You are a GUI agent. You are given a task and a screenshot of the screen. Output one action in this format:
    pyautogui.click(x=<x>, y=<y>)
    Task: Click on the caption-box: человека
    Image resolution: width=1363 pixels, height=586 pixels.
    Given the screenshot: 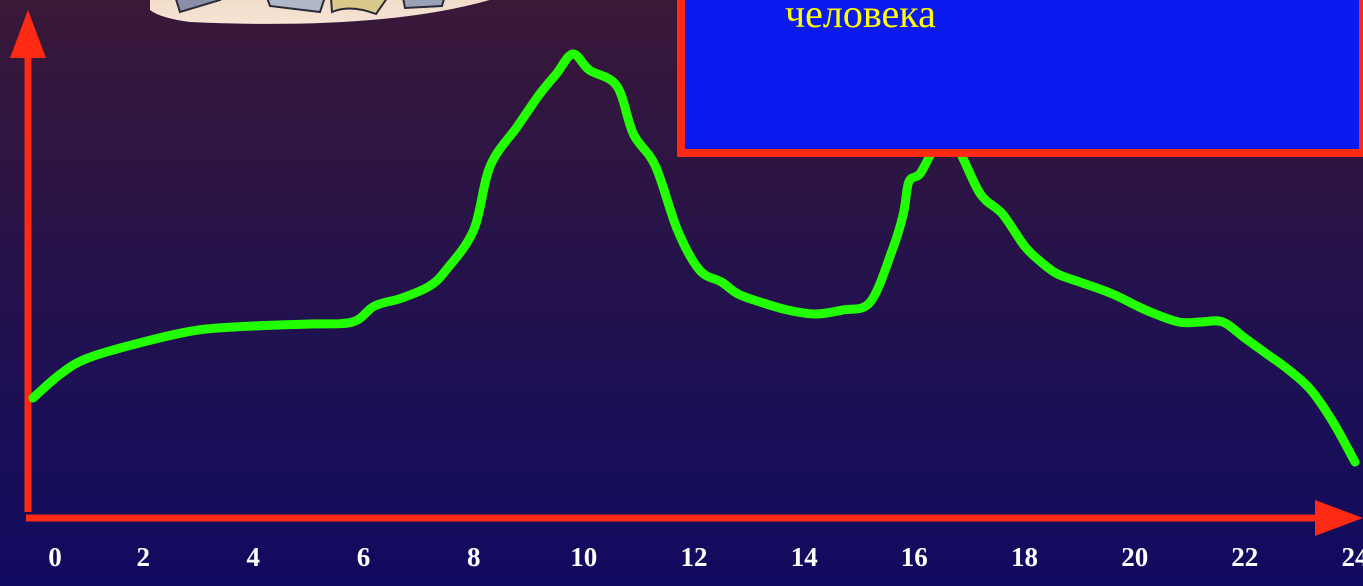 What is the action you would take?
    pyautogui.click(x=1020, y=78)
    